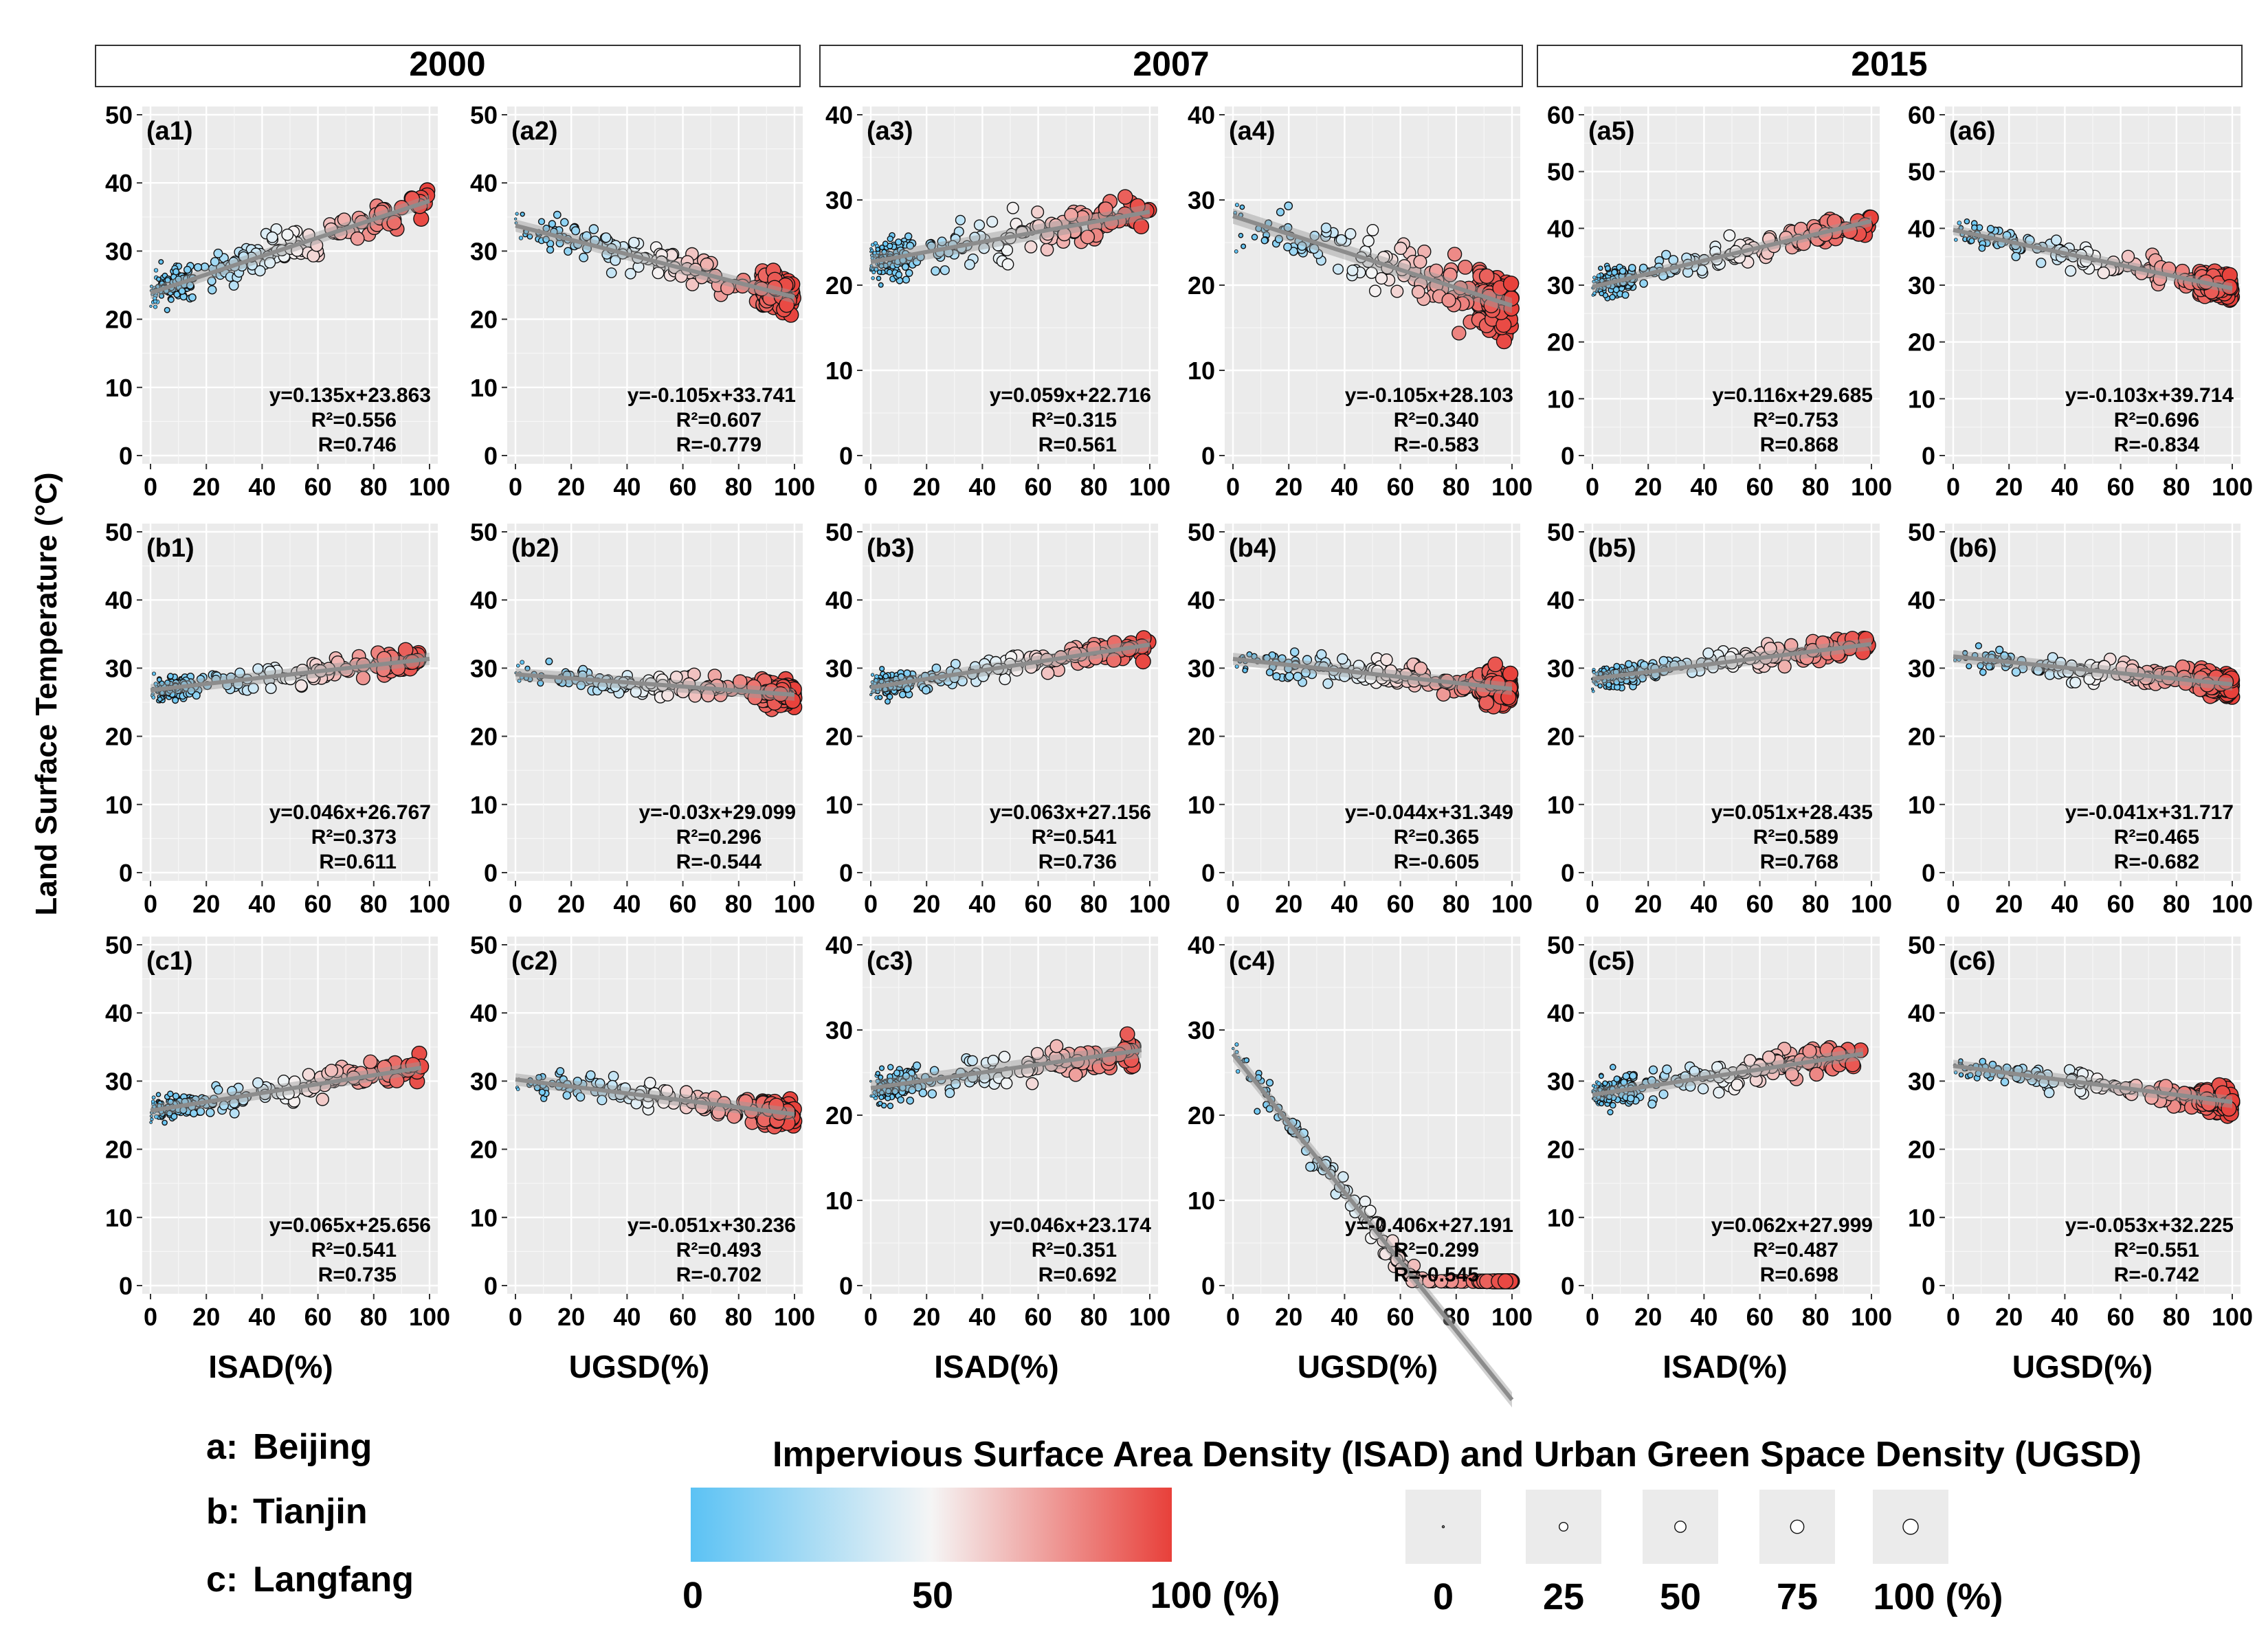 This screenshot has width=2268, height=1636. Describe the element at coordinates (484, 1081) in the screenshot. I see `y-tick-label: 30` at that location.